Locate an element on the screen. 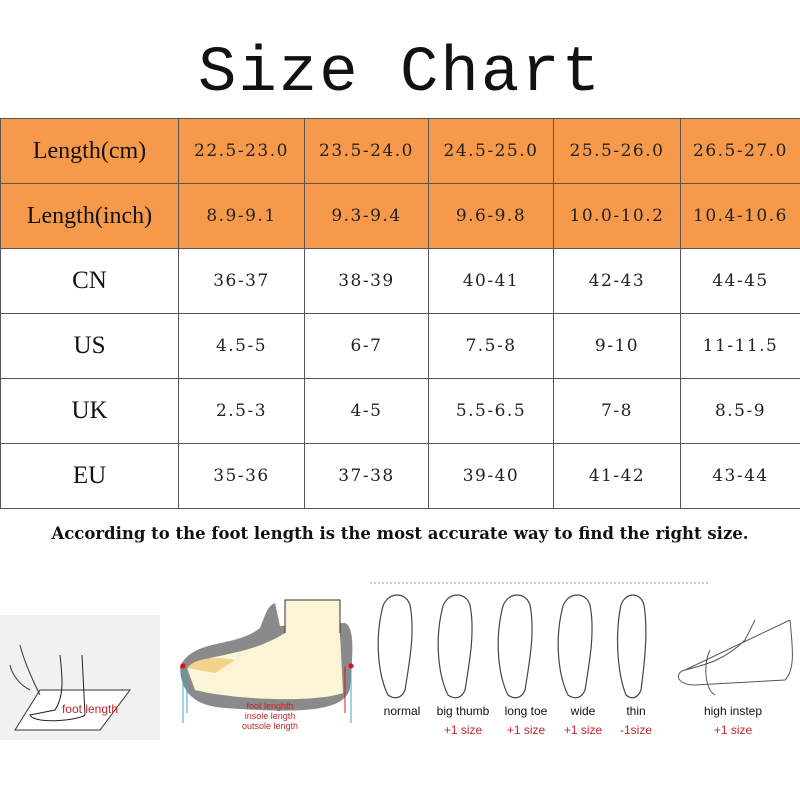 Image resolution: width=800 pixels, height=800 pixels. size-cell: 22.5-23.0 is located at coordinates (241, 151).